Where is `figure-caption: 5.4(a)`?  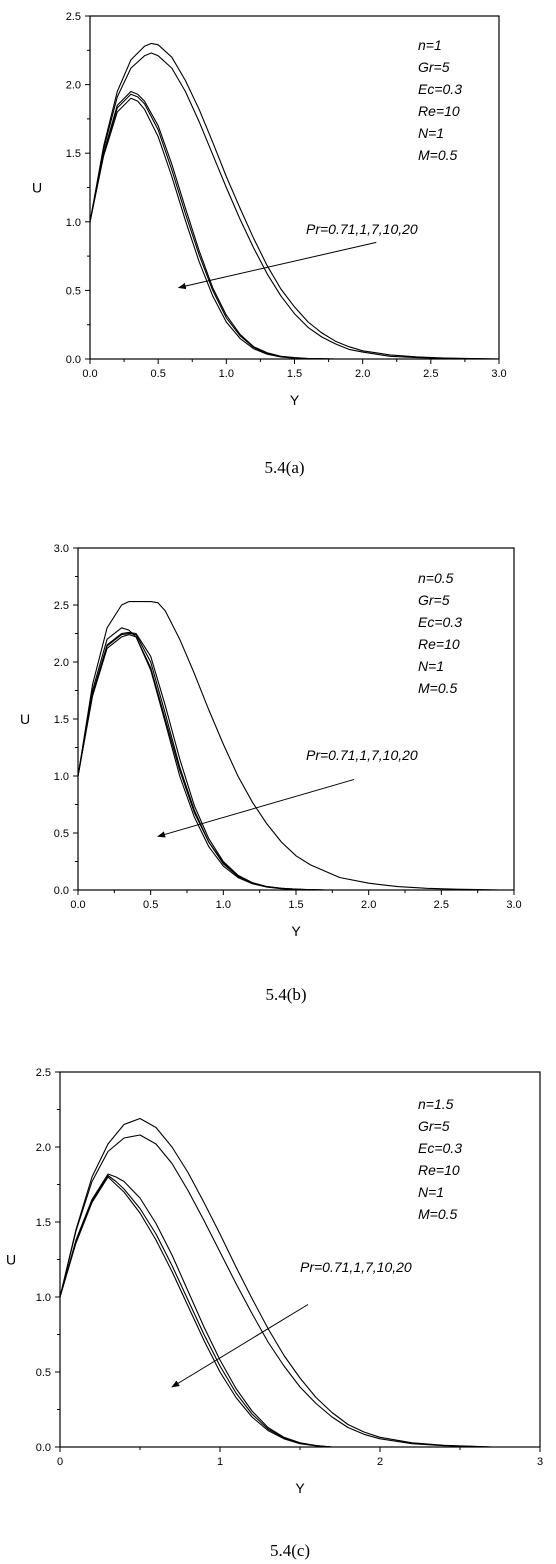
figure-caption: 5.4(a) is located at coordinates (284, 467).